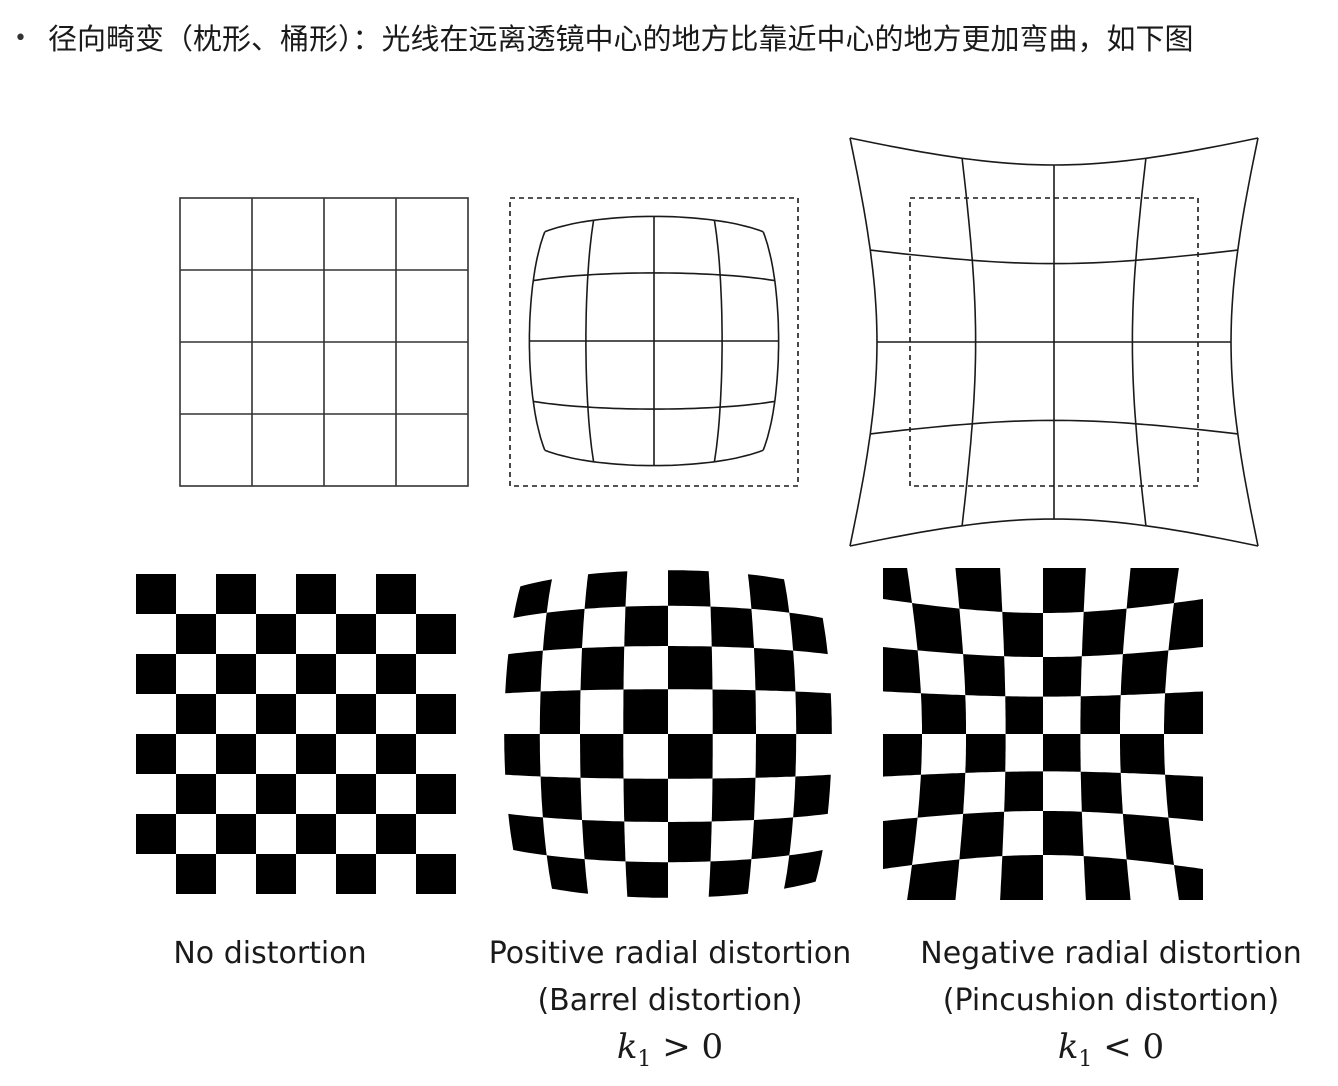 This screenshot has width=1338, height=1086. I want to click on dashed-reference-frame, so click(654, 342).